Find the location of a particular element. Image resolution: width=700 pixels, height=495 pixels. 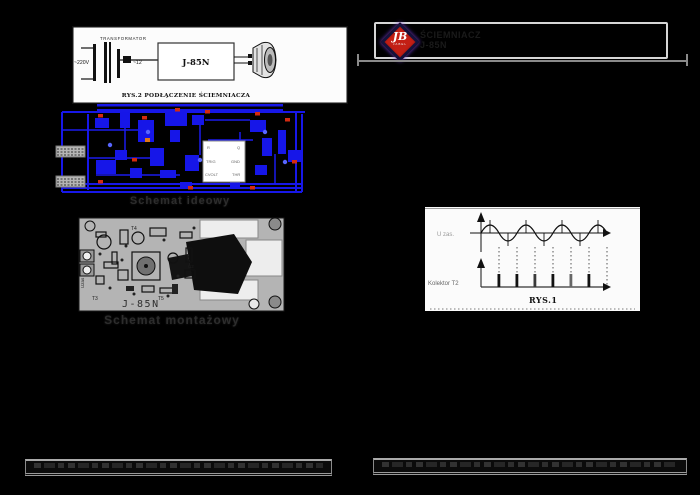

footer-left-illegible-text is located at coordinates (178, 465).